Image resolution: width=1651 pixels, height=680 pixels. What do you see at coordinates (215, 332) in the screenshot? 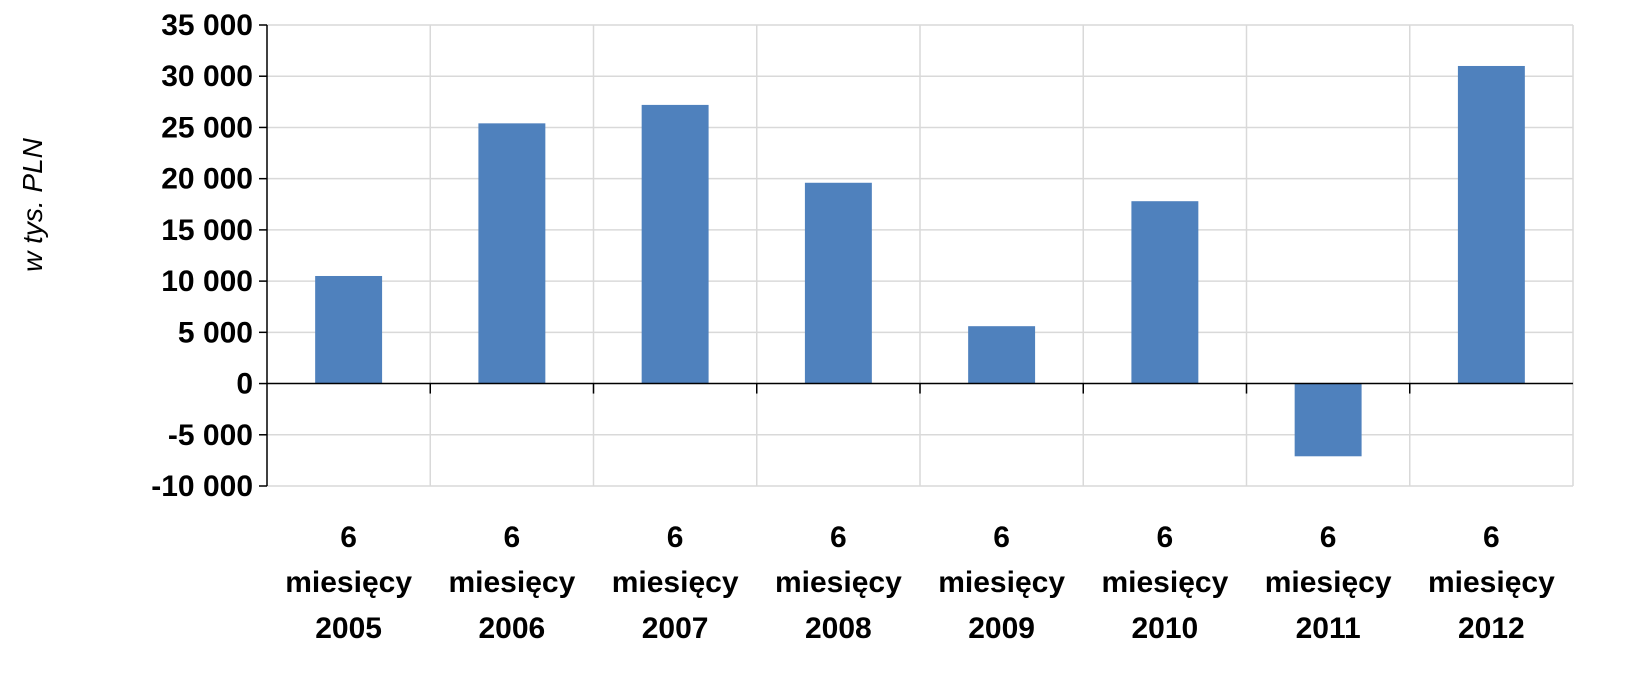
I see `y-tick-label: 5 000` at bounding box center [215, 332].